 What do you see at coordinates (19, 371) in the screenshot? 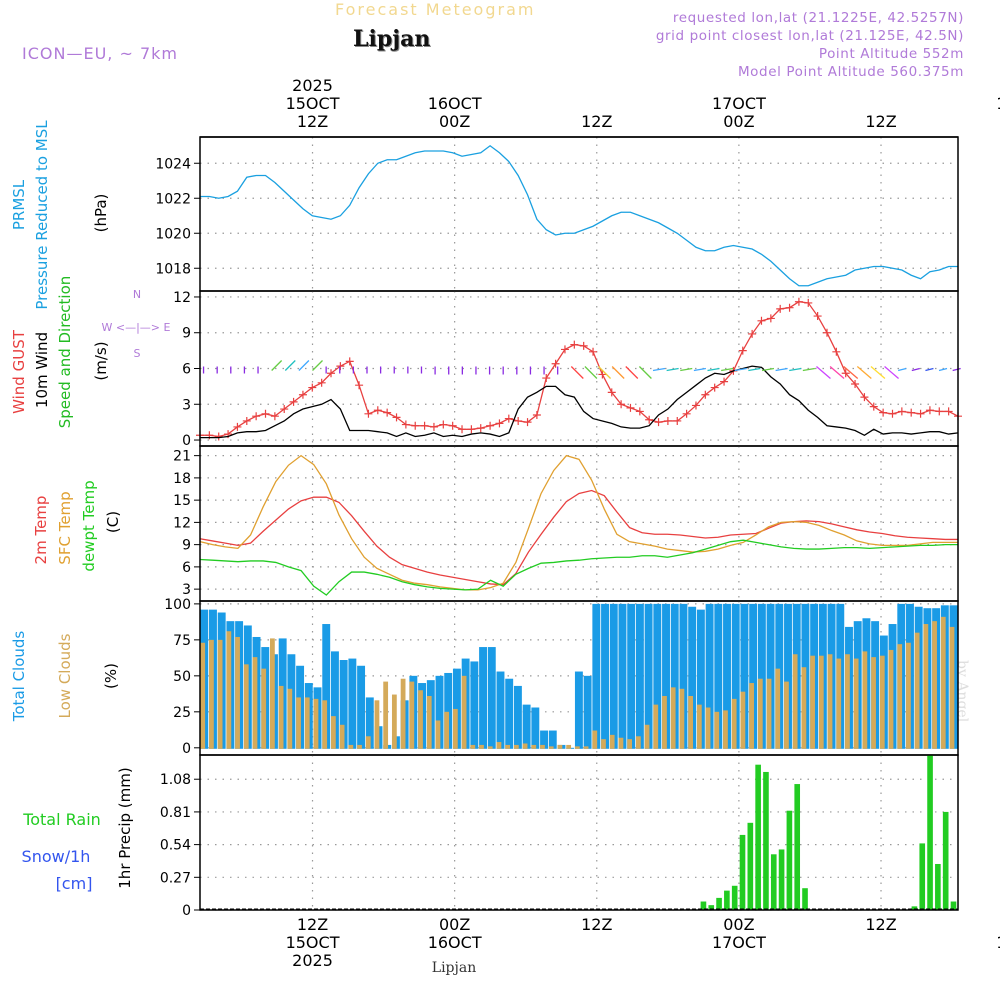
I see `label-wind-gust: Wind GUST` at bounding box center [19, 371].